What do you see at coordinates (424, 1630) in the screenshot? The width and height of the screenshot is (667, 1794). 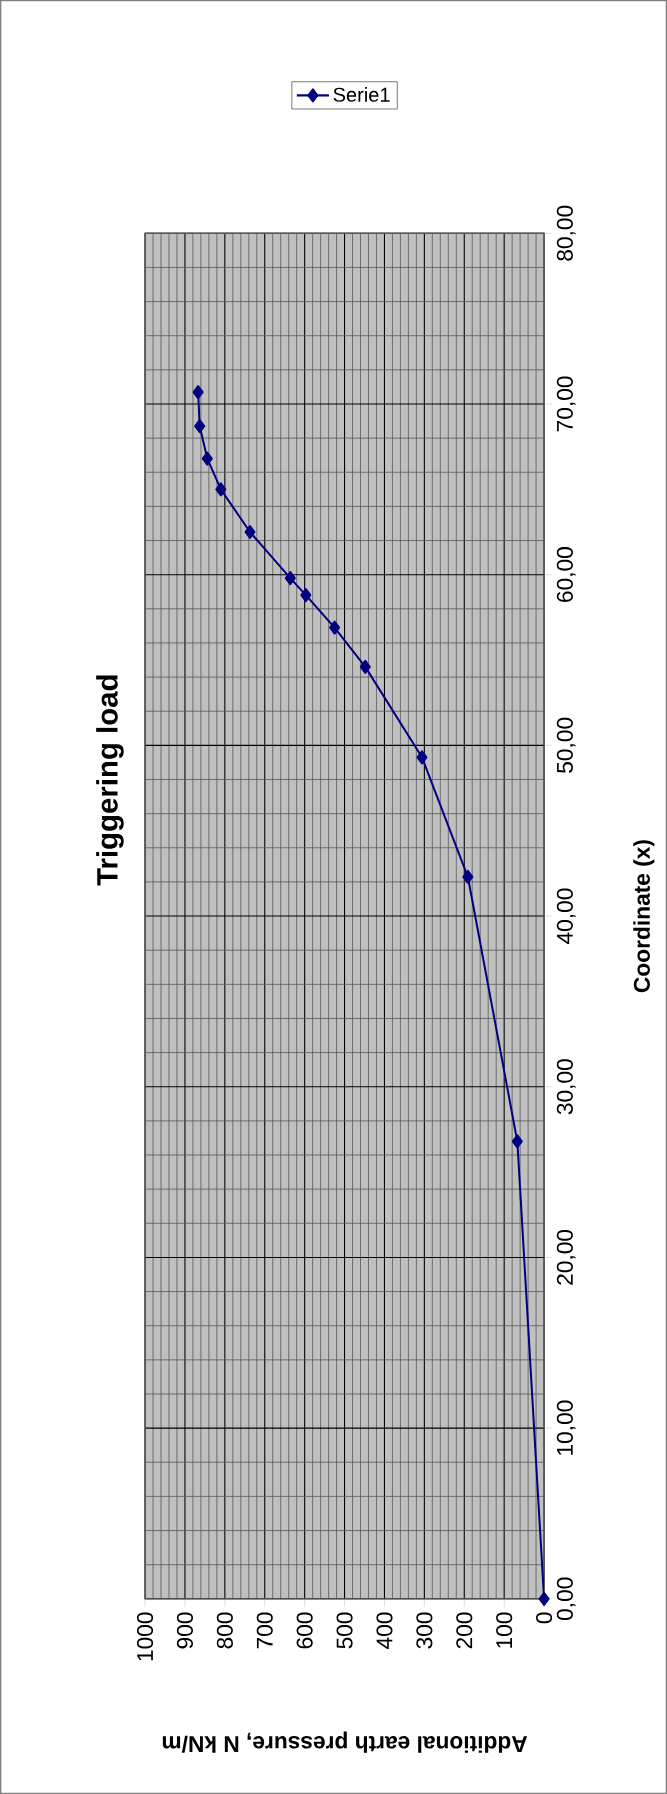 I see `x-tick-label: 300` at bounding box center [424, 1630].